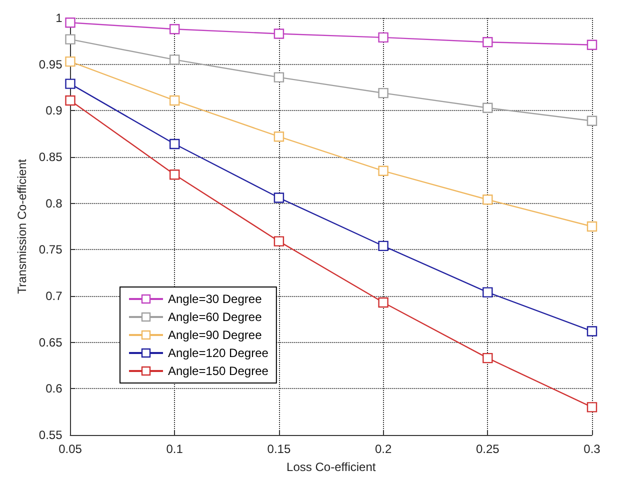 This screenshot has width=617, height=488. What do you see at coordinates (215, 299) in the screenshot?
I see `legend-label: Angle=30 Degree` at bounding box center [215, 299].